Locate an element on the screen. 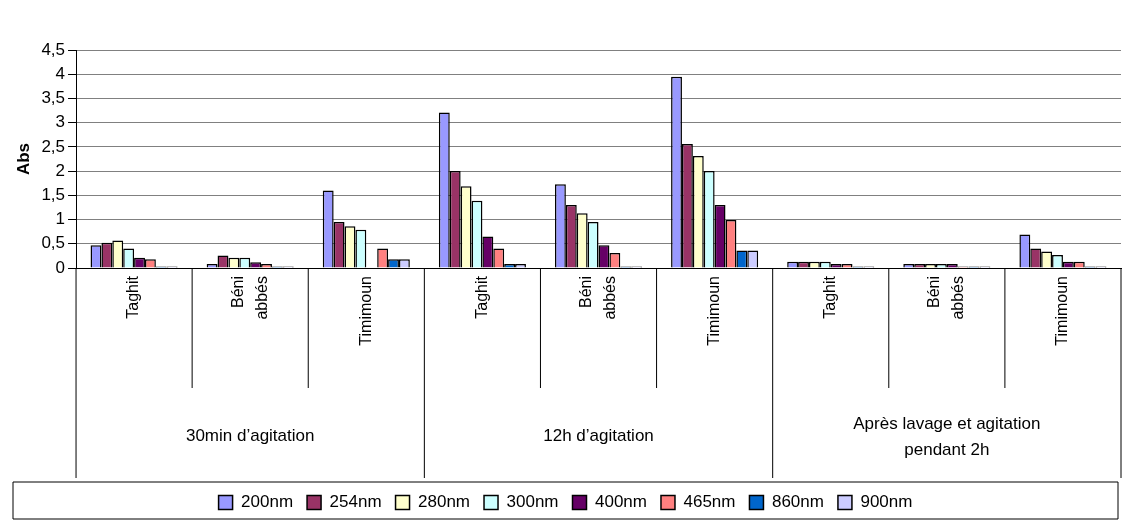  y-tick-label: 1 is located at coordinates (60, 219).